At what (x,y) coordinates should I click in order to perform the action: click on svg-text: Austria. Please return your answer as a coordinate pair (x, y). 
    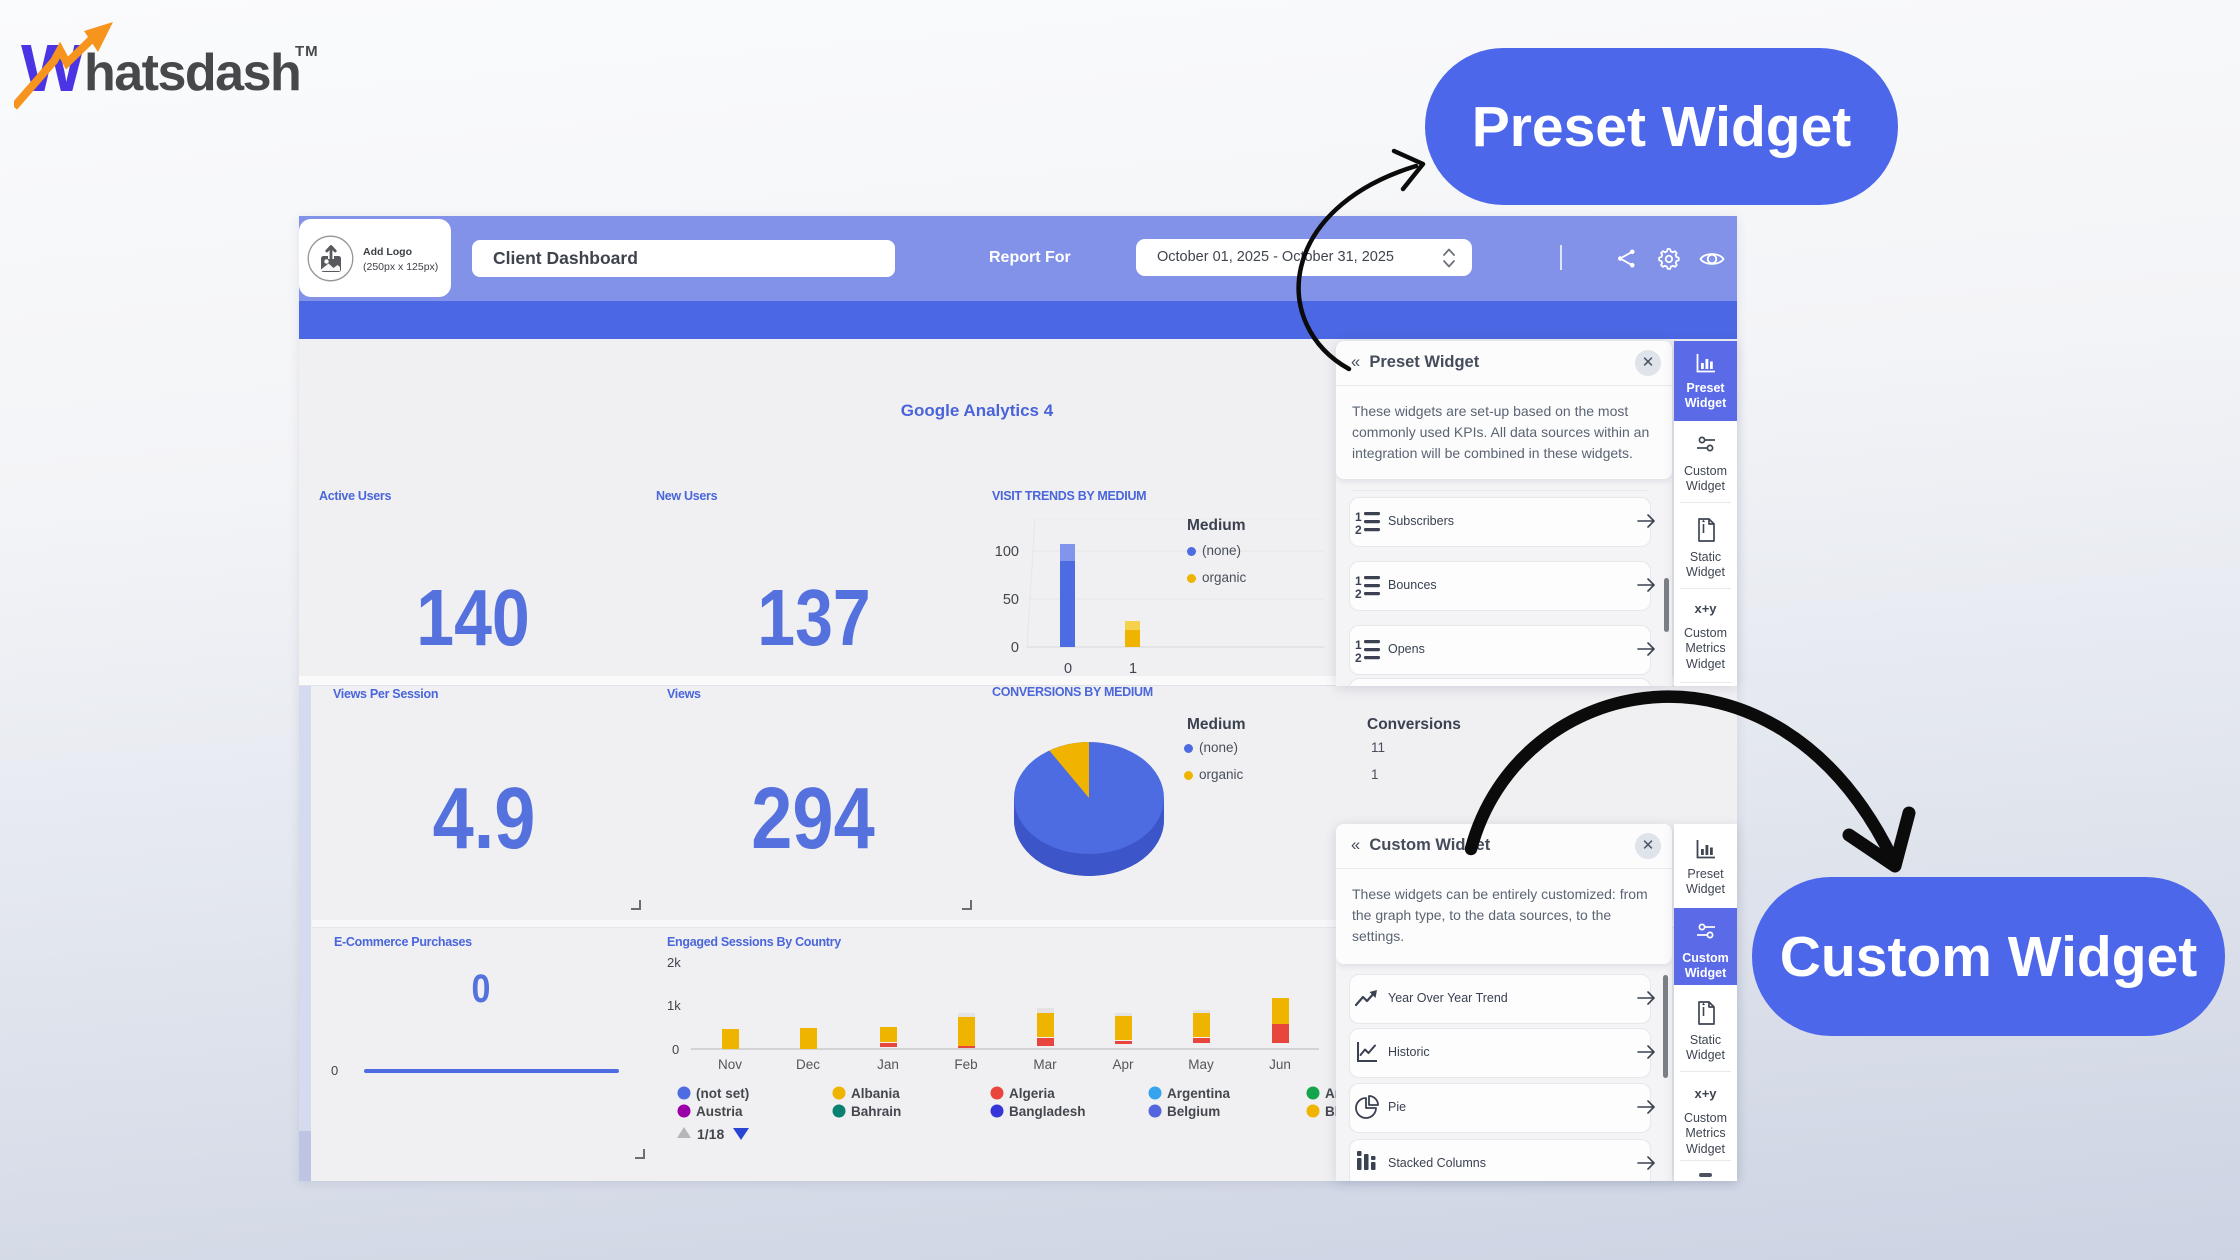
    Looking at the image, I should click on (719, 1111).